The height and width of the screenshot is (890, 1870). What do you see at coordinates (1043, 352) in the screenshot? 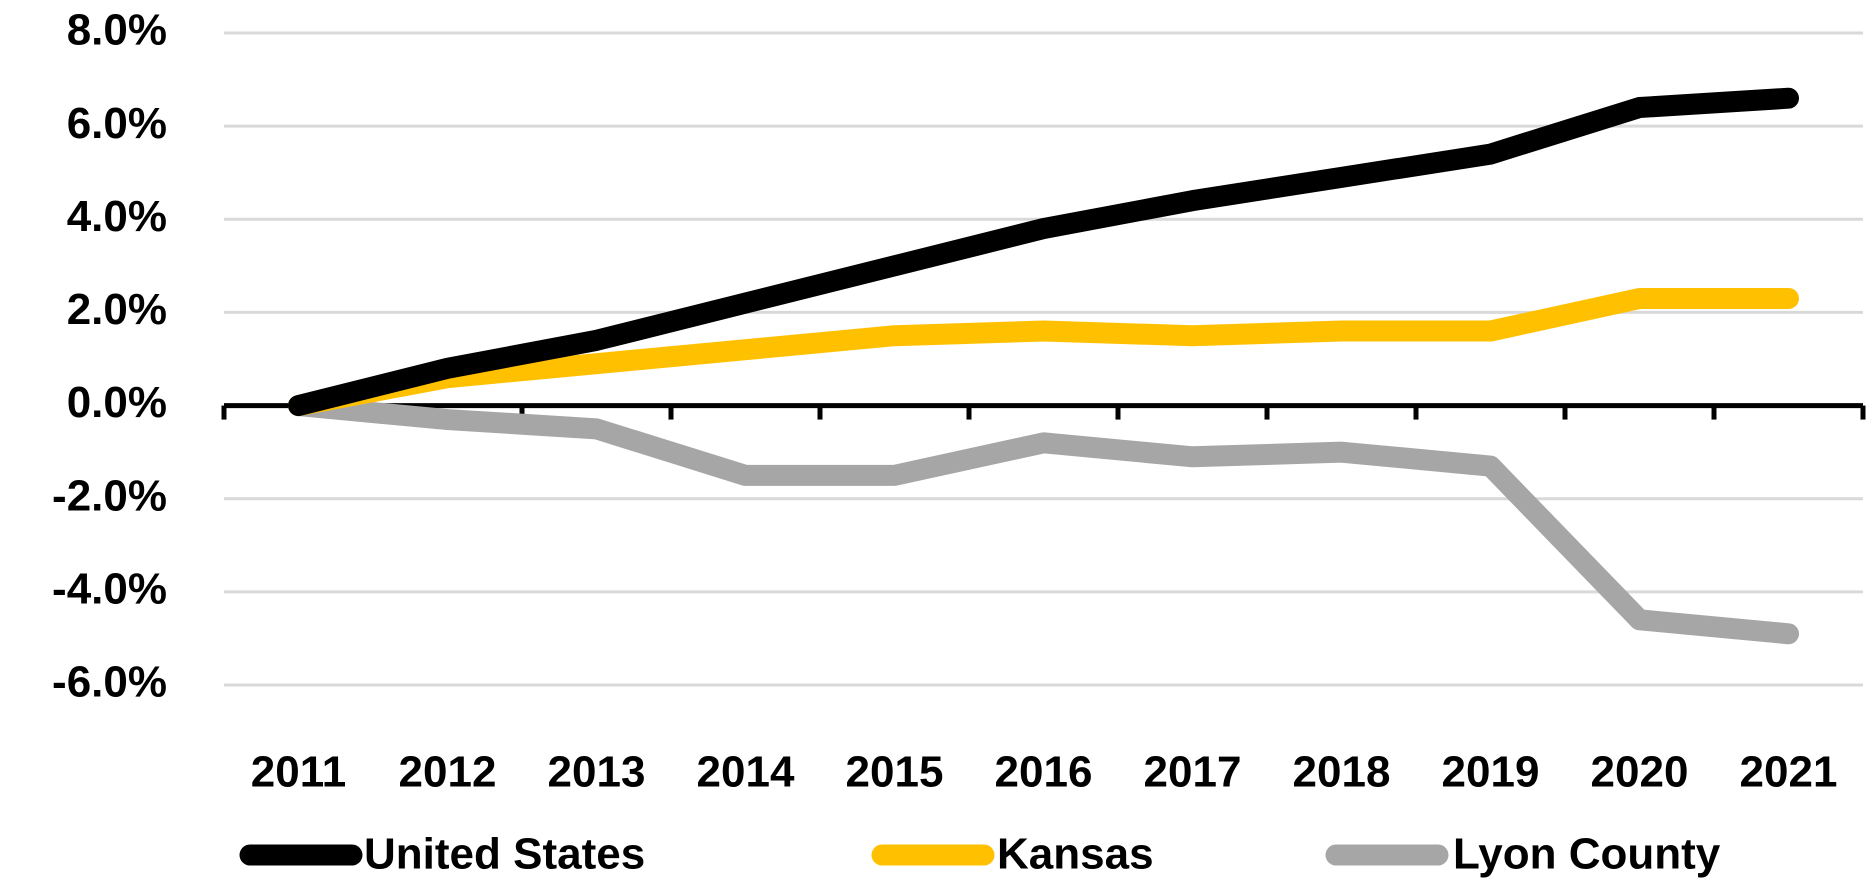
I see `series-line` at bounding box center [1043, 352].